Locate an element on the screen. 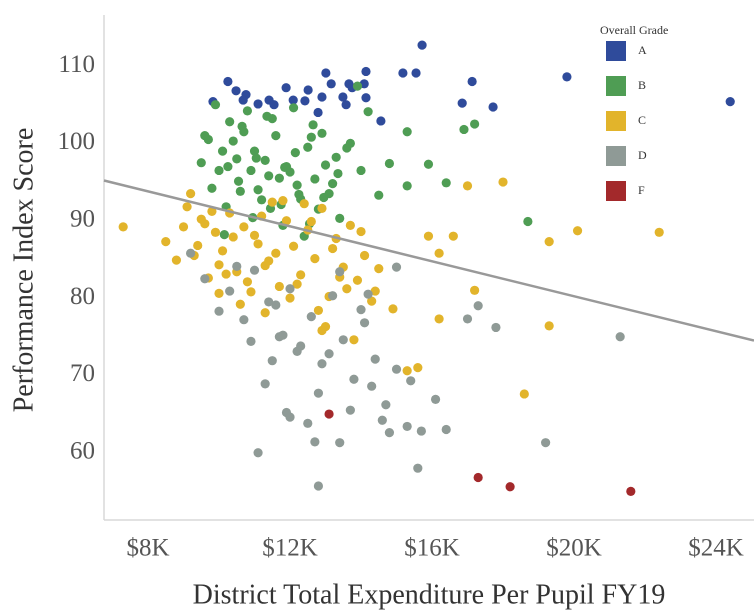 The image size is (754, 611). y-tick-label: 70 is located at coordinates (82, 373).